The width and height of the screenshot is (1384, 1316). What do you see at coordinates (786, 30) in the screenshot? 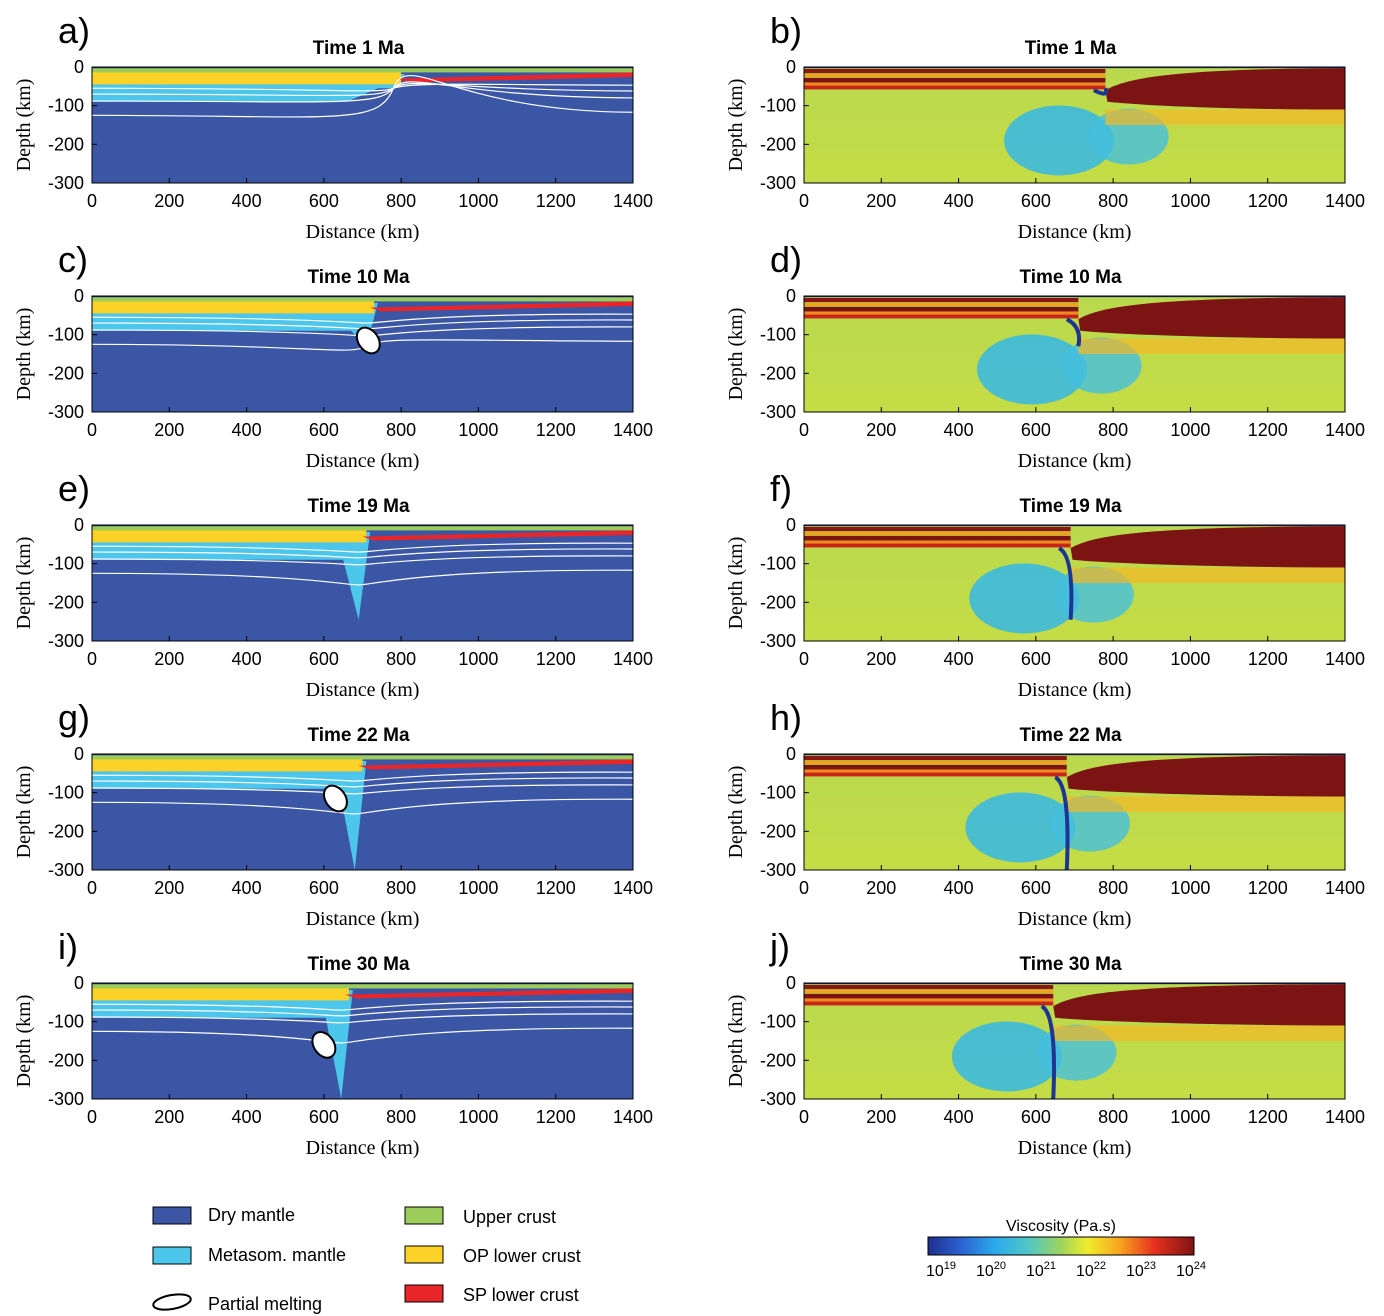
I see `panel-letter: b)` at bounding box center [786, 30].